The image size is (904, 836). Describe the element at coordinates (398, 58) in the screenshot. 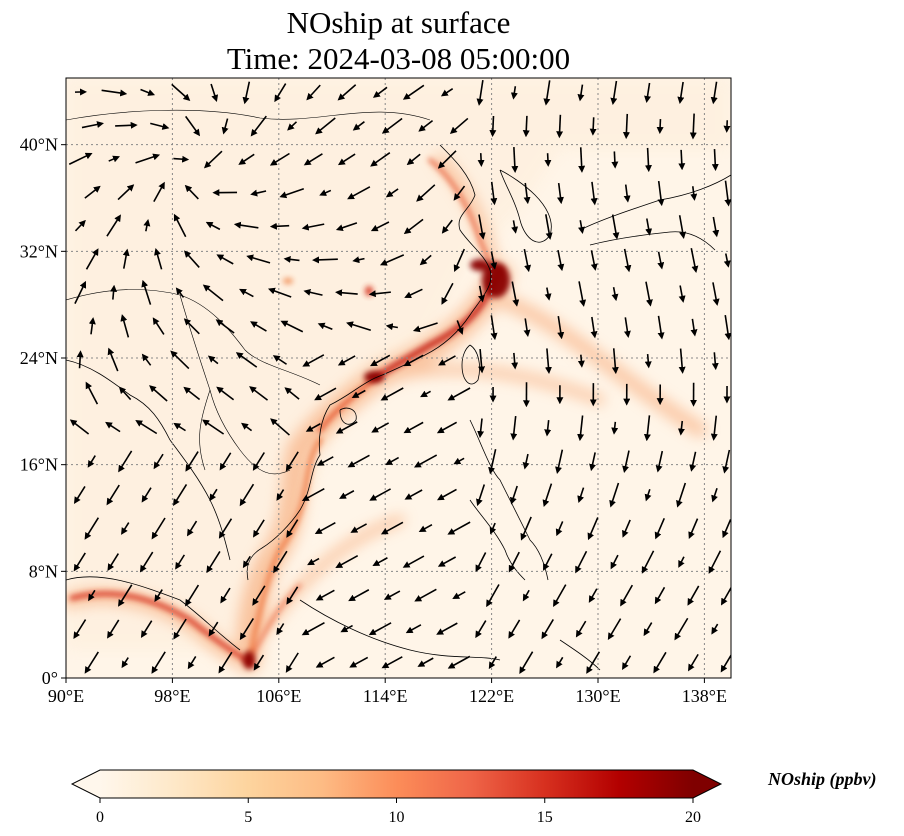

I see `map-time-subtitle: Time: 2024-03-08 05:00:00` at that location.